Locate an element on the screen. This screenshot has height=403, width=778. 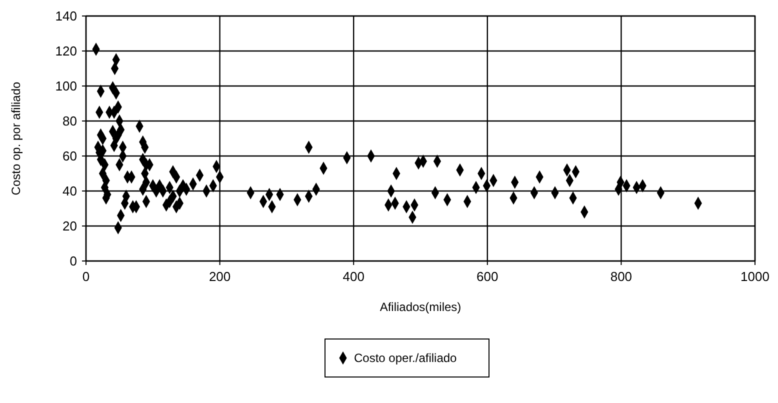
y-tick-label: 40 is located at coordinates (69, 191).